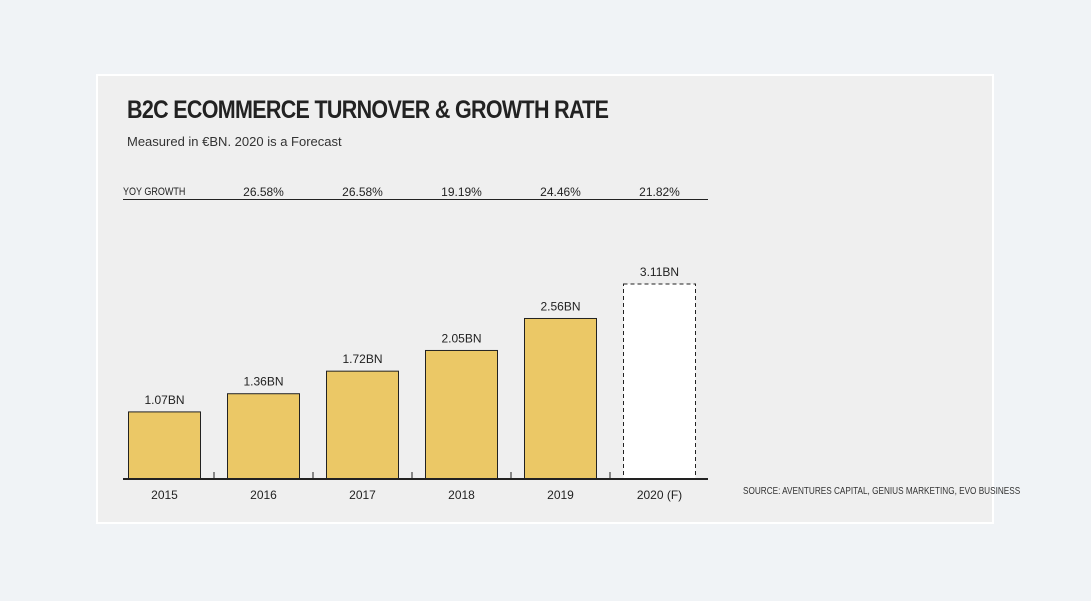 This screenshot has width=1091, height=601. I want to click on growth-row: YOY GROWTH 26.58% 26.58% 19.19% 24.46% 21.82%, so click(415, 192).